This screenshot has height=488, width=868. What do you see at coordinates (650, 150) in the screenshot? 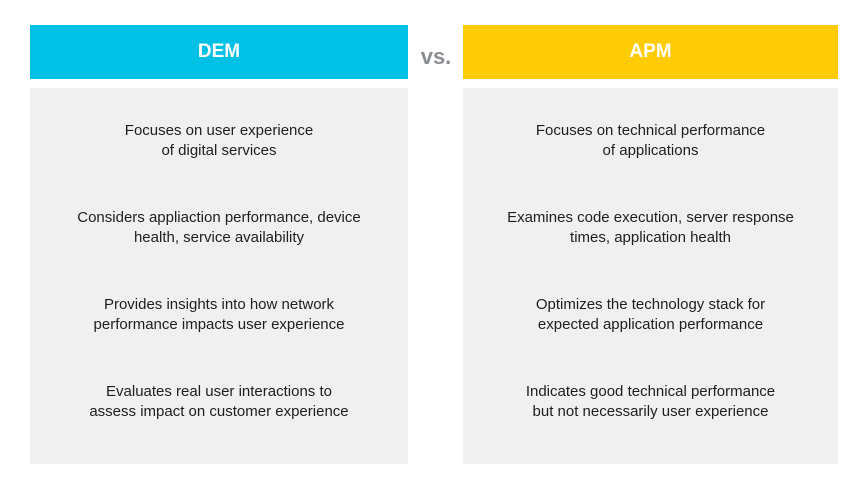
I see `point-line: of applications` at bounding box center [650, 150].